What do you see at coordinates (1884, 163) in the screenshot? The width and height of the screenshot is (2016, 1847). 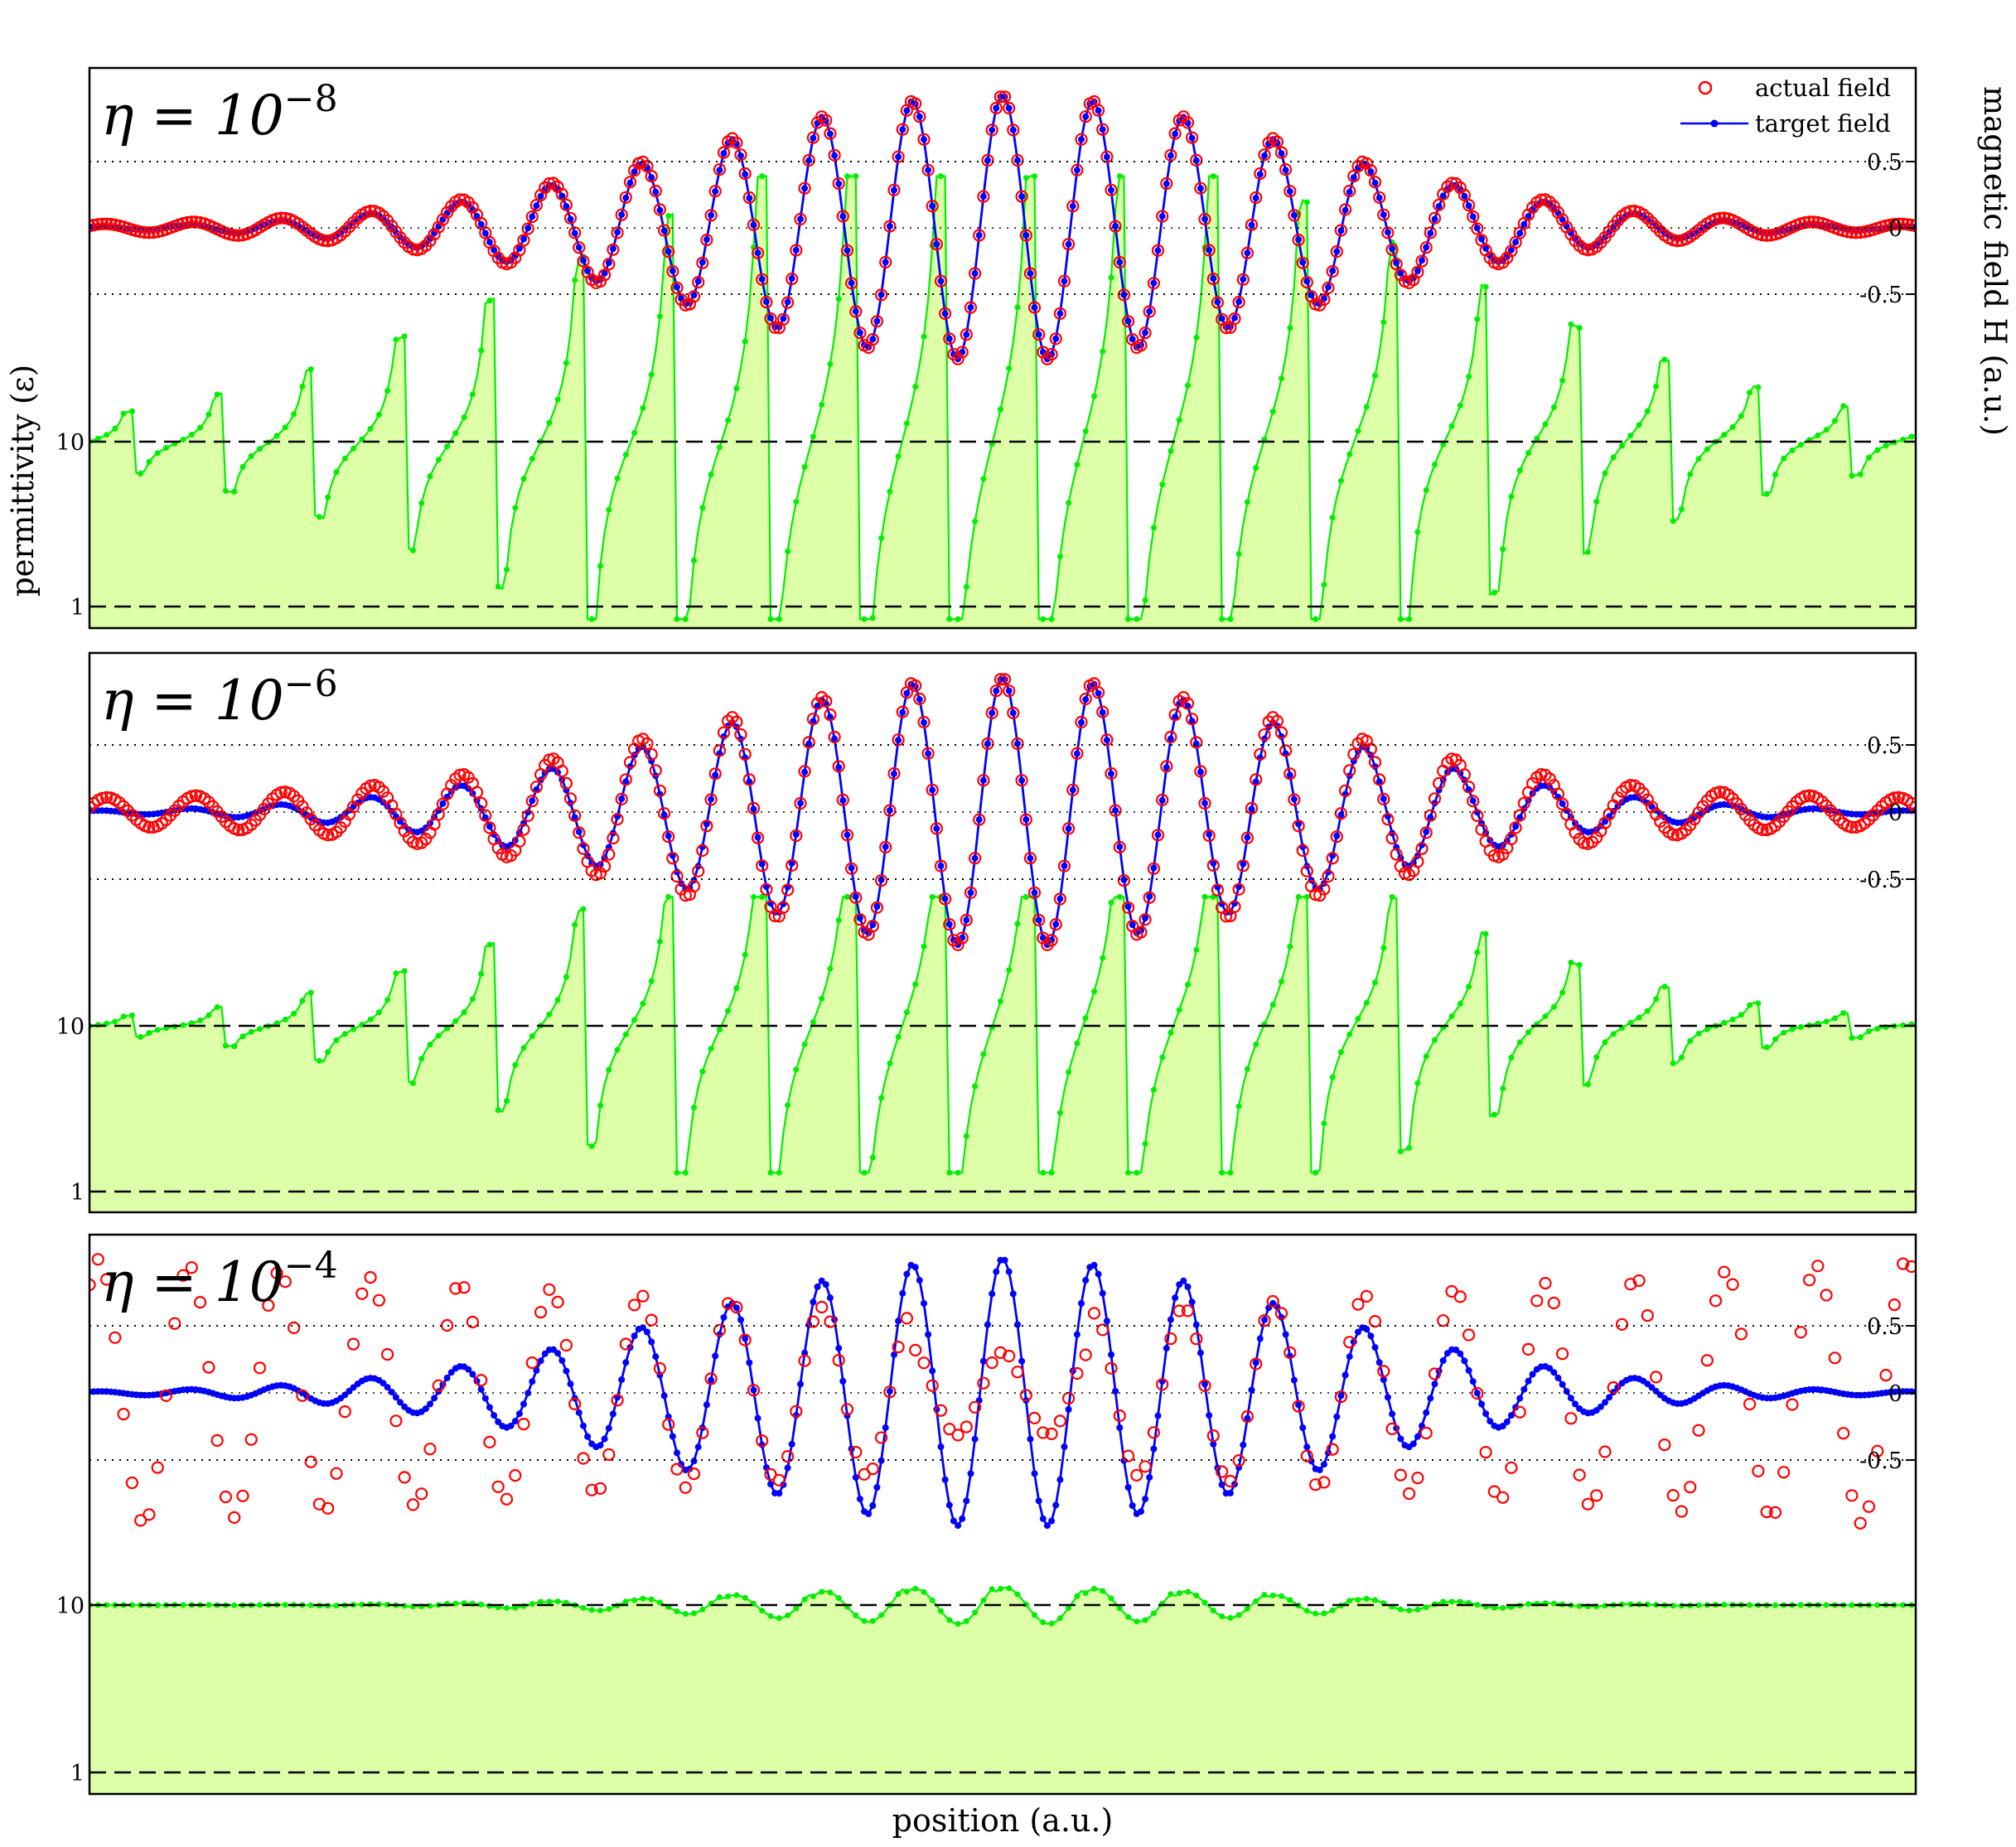 I see `field-tick-label-0-0: 0.5` at bounding box center [1884, 163].